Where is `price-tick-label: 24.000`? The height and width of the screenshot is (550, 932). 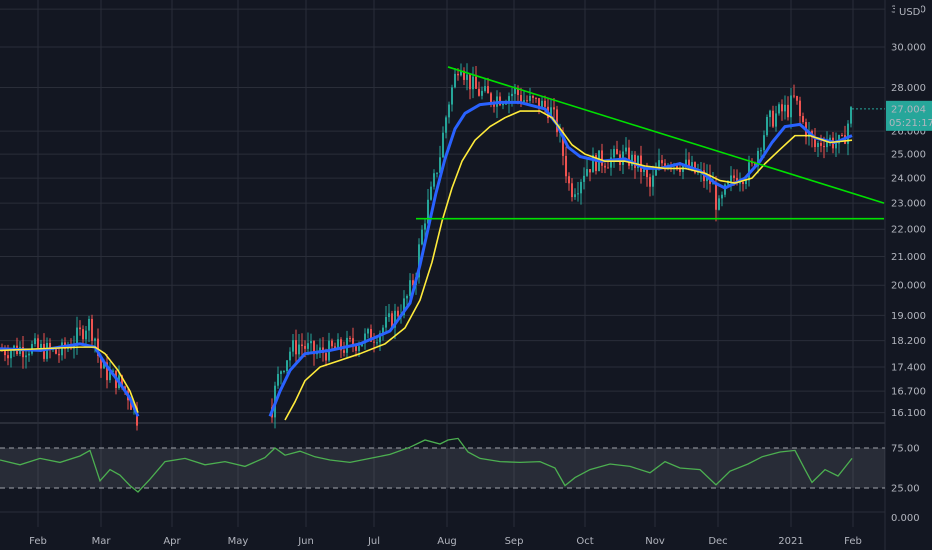
price-tick-label: 24.000 is located at coordinates (908, 179).